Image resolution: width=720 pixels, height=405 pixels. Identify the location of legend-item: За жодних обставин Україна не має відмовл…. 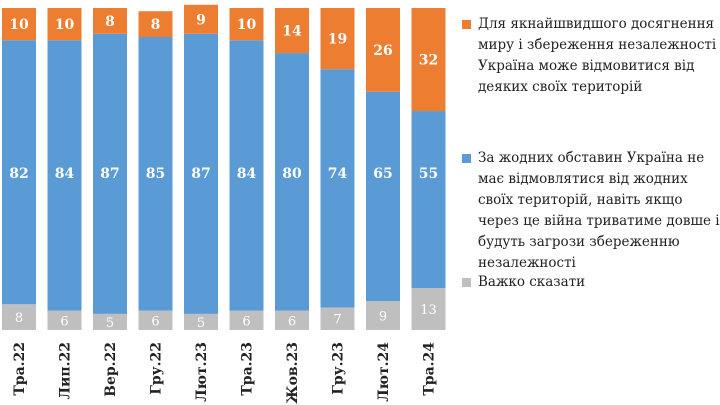
(591, 211).